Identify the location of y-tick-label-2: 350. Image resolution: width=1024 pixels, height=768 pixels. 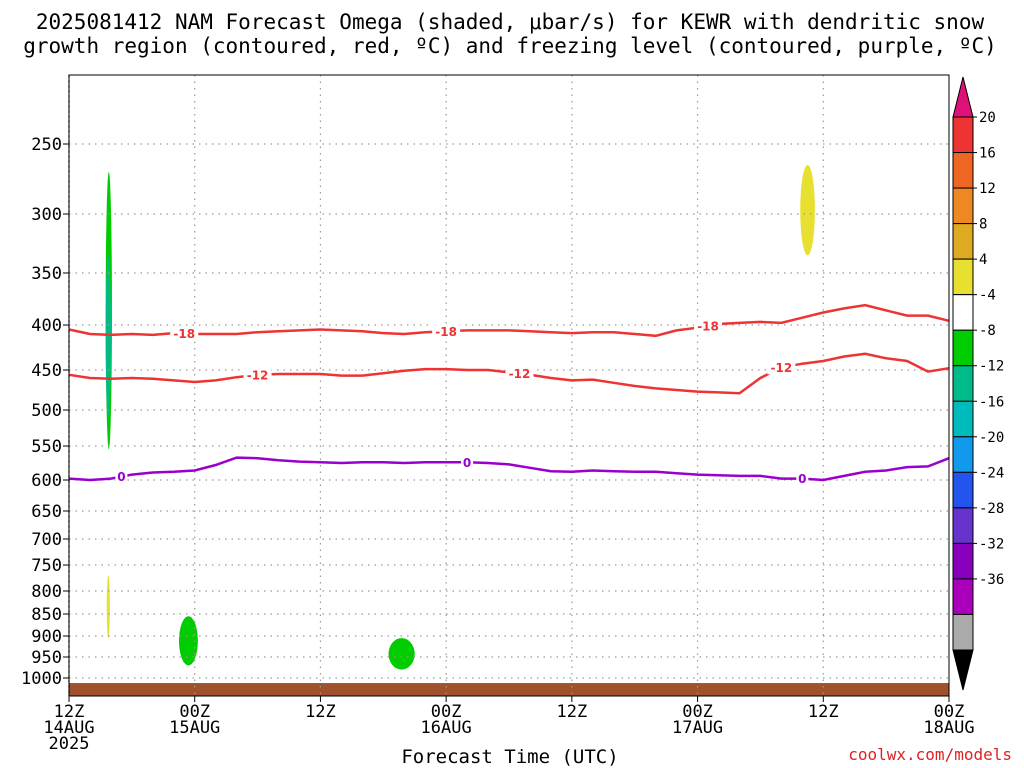
(46, 274).